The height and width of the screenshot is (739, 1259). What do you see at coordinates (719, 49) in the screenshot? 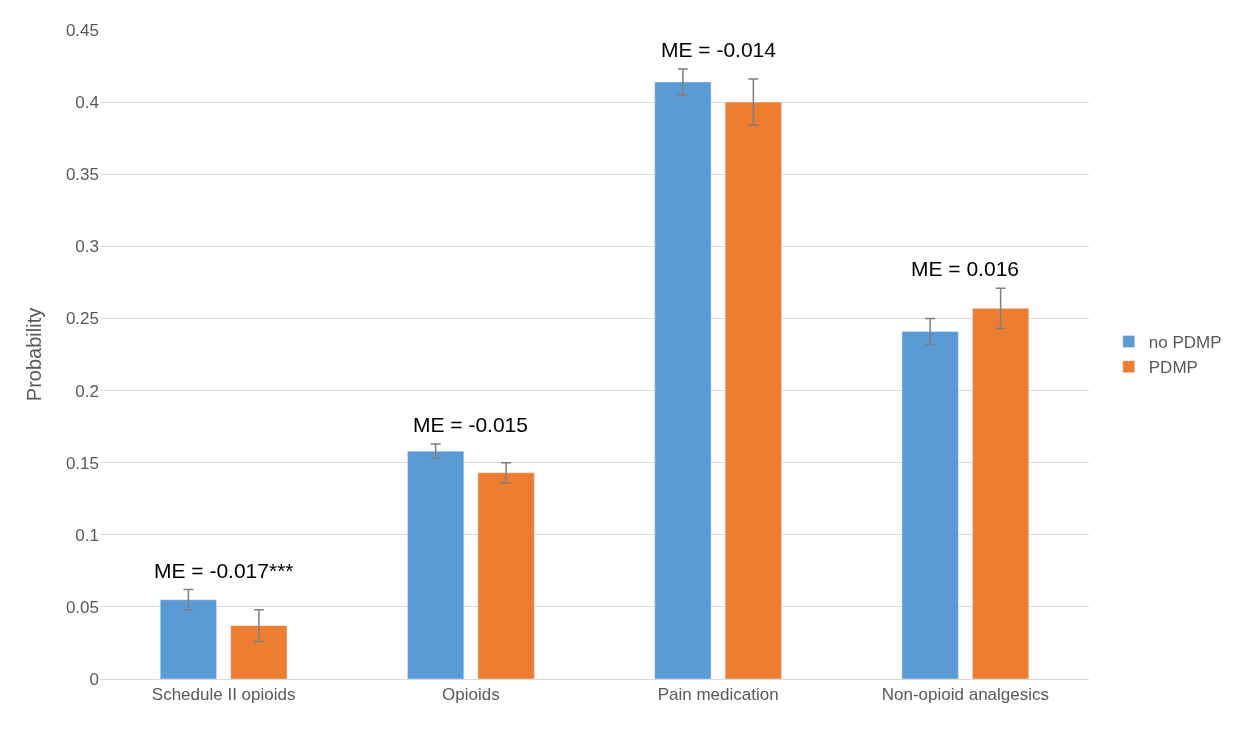
I see `annotation: ME = -0.014` at bounding box center [719, 49].